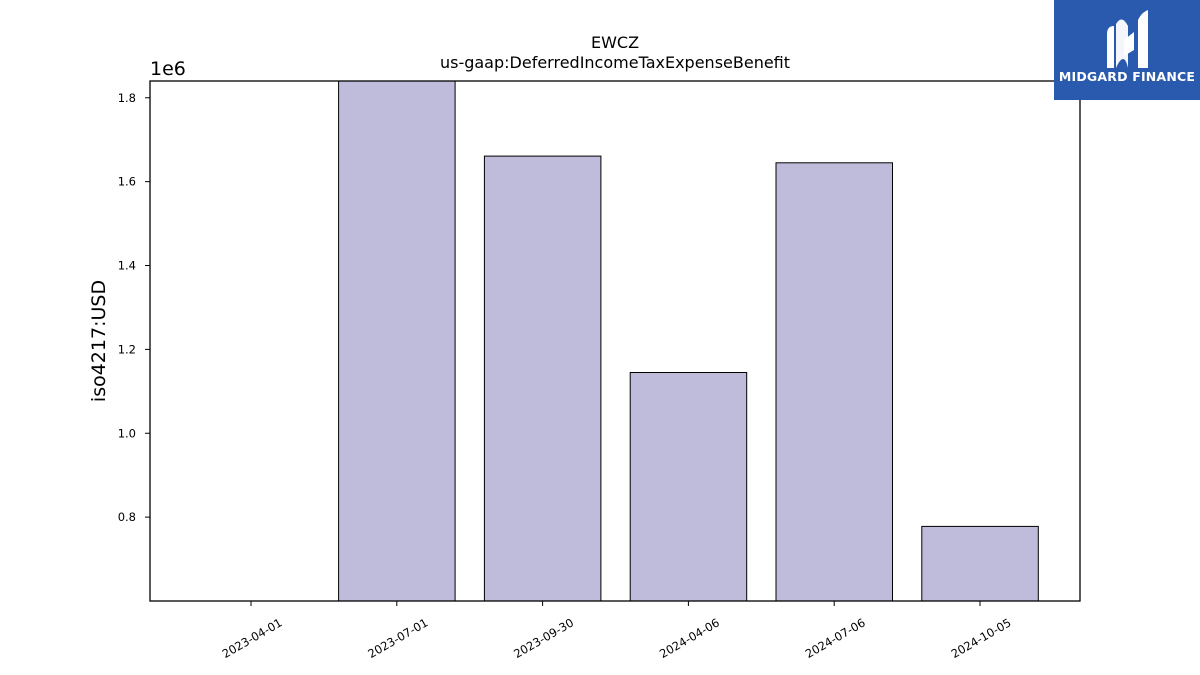 The image size is (1200, 675). I want to click on x-tick-label: 2024-04-06, so click(689, 638).